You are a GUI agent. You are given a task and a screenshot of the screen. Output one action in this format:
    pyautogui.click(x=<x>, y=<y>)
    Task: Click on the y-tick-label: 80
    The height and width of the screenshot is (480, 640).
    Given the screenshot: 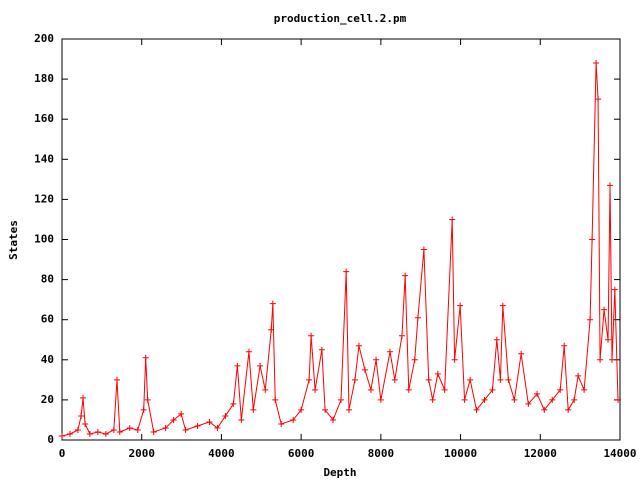 What is the action you would take?
    pyautogui.click(x=47, y=279)
    